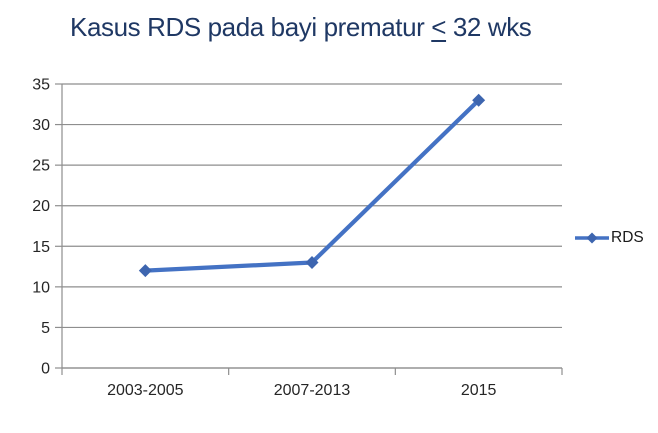 This screenshot has height=433, width=658. Describe the element at coordinates (479, 390) in the screenshot. I see `x-tick-label: 2015` at that location.